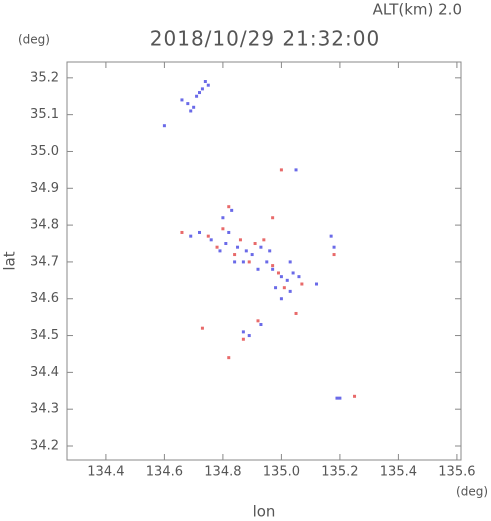 The width and height of the screenshot is (491, 521). I want to click on x-unit: (deg), so click(472, 492).